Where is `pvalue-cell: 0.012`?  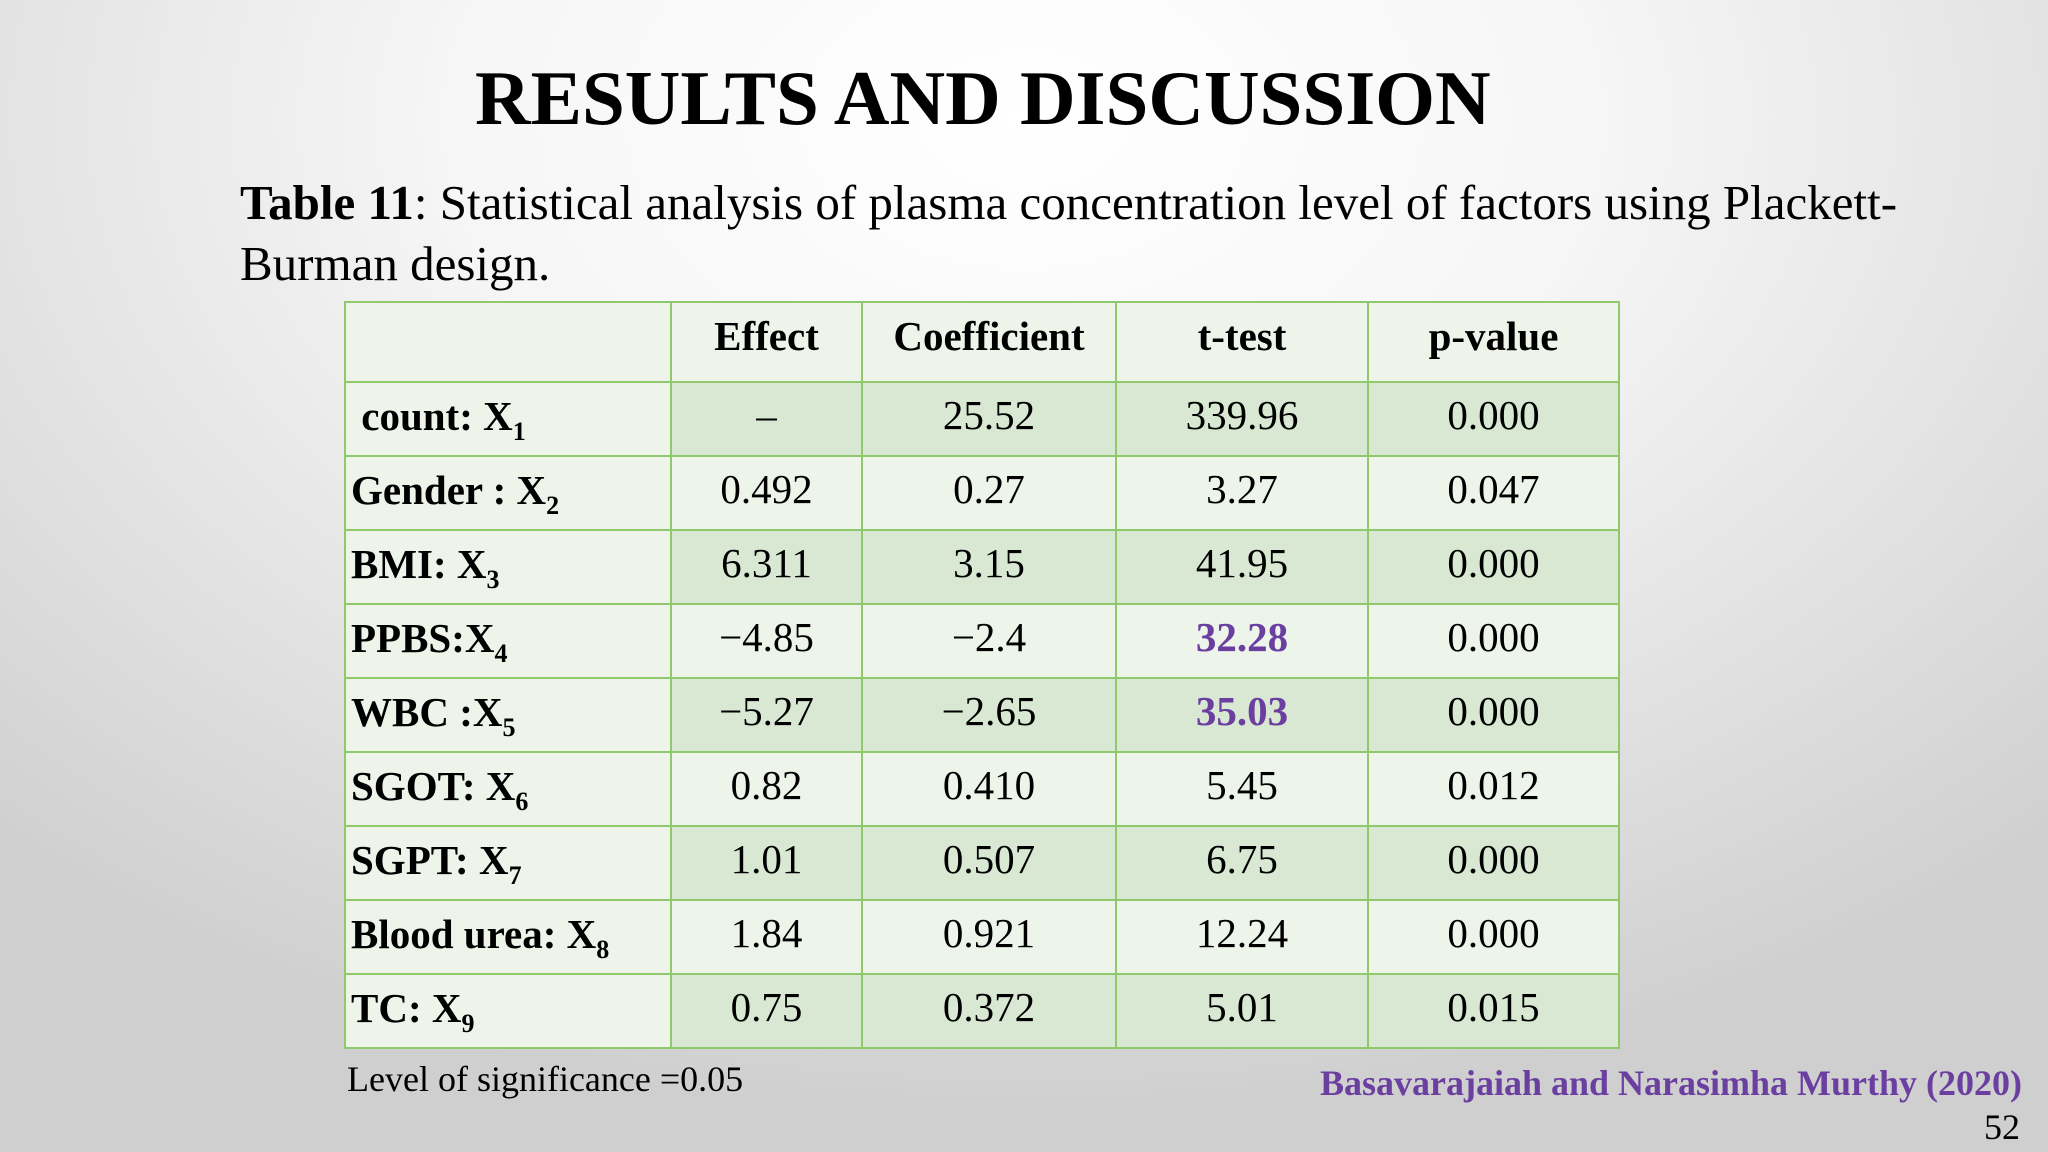 pvalue-cell: 0.012 is located at coordinates (1493, 789).